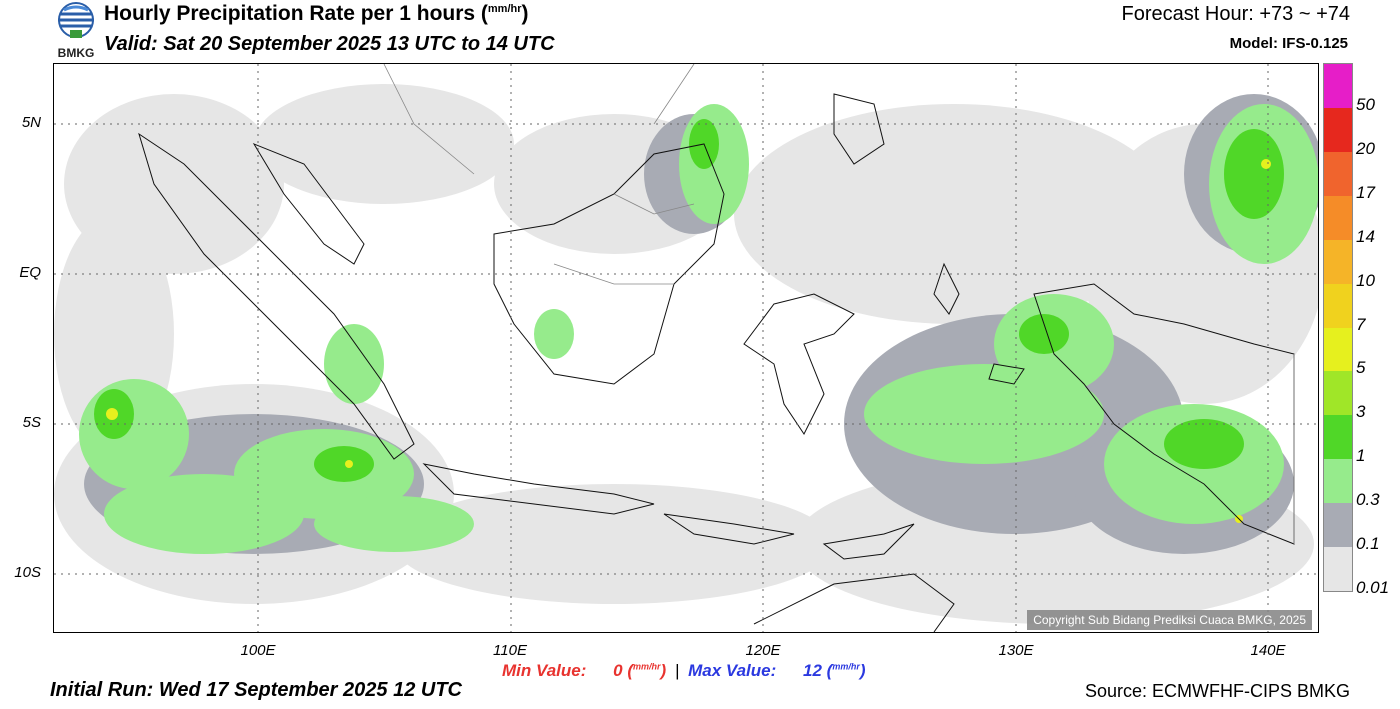  I want to click on colorbar-label: 14, so click(1365, 236).